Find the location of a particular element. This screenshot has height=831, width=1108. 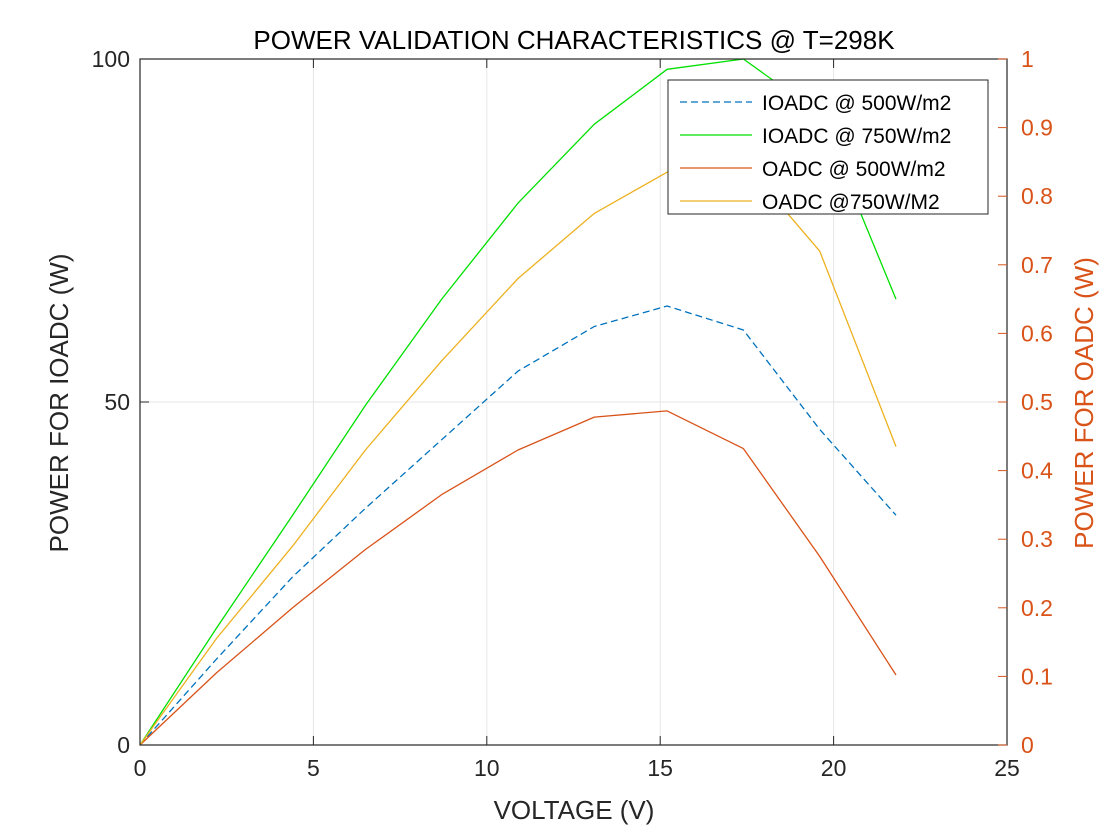

y-right-tick-label: 1 is located at coordinates (1027, 59).